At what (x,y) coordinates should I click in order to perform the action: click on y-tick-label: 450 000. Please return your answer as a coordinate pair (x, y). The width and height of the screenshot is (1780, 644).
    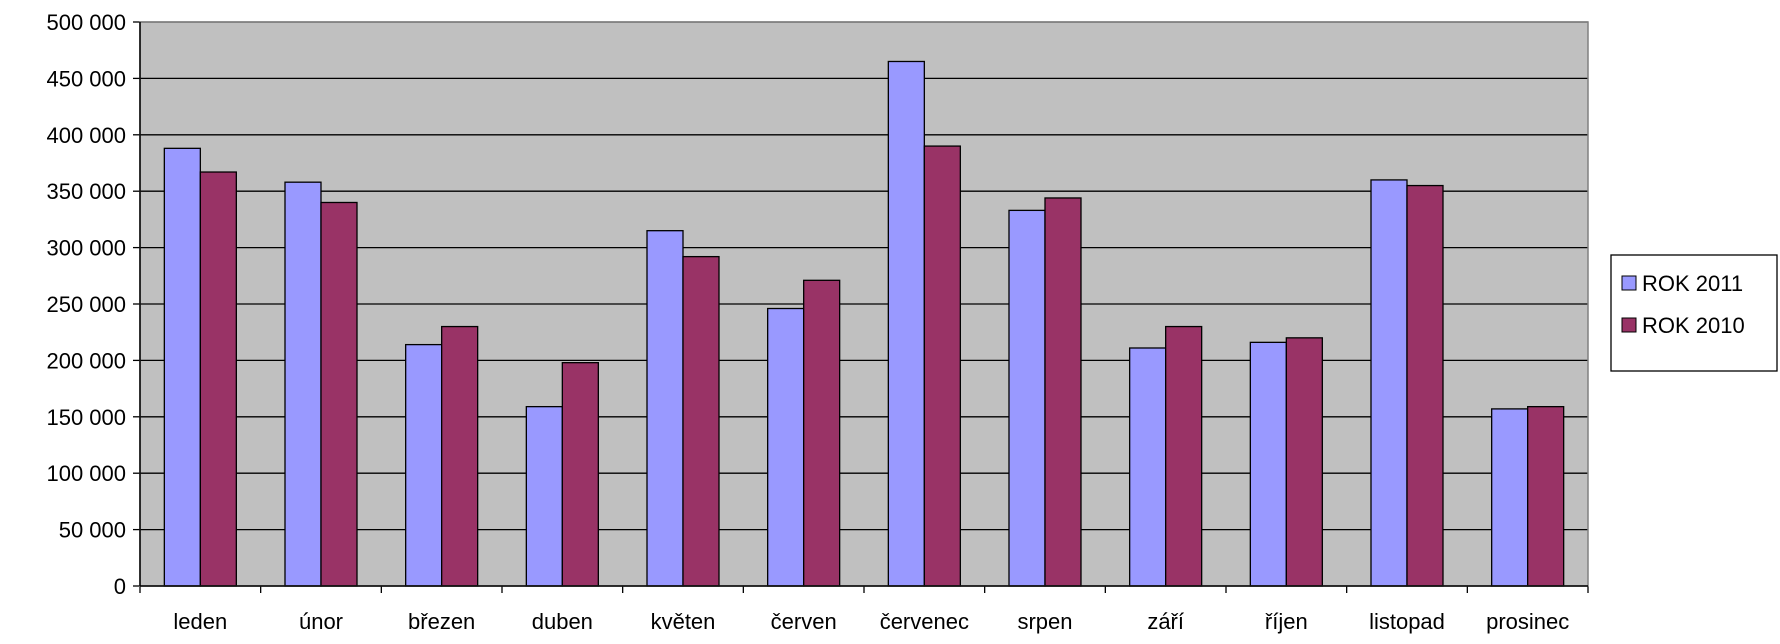
    Looking at the image, I should click on (86, 78).